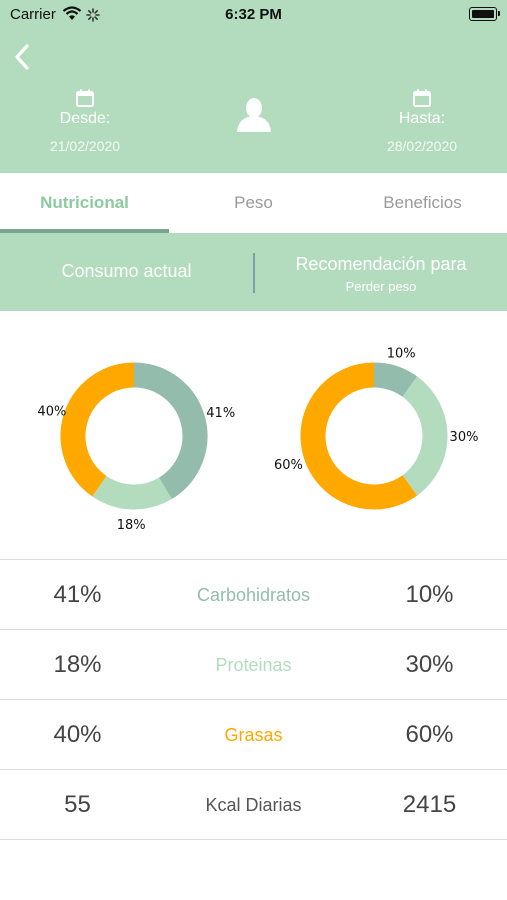 This screenshot has height=900, width=507. Describe the element at coordinates (429, 804) in the screenshot. I see `recommended-value: 2415` at that location.